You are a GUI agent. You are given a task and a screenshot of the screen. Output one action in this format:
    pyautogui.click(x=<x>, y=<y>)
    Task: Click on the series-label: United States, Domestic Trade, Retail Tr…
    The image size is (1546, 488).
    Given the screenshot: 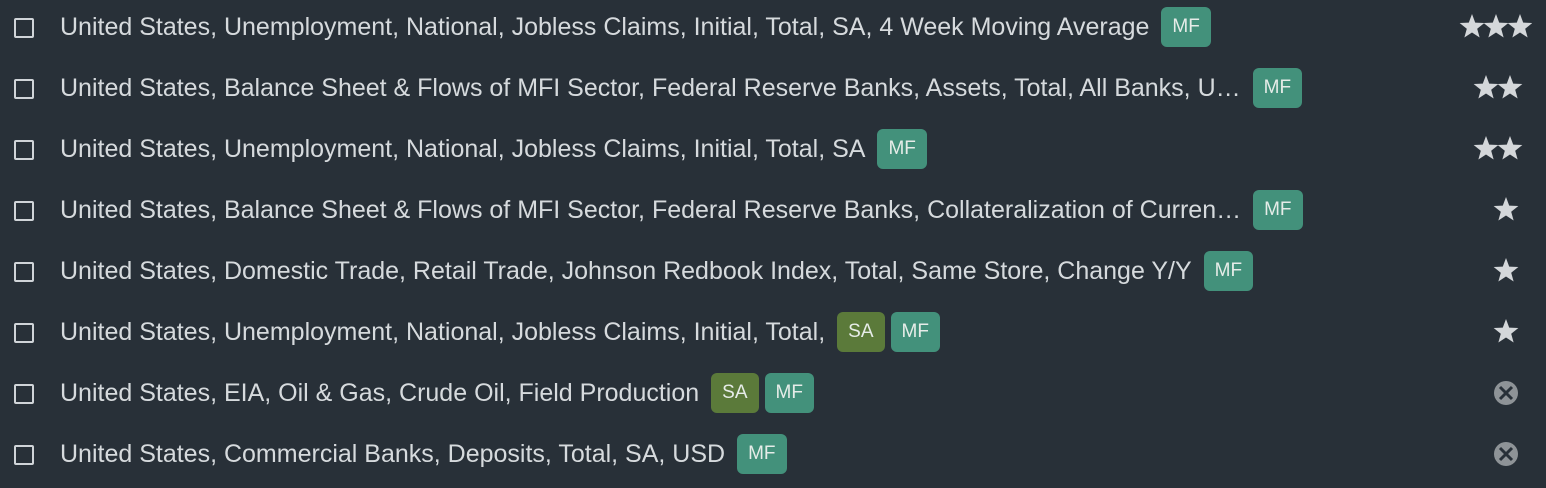 What is the action you would take?
    pyautogui.click(x=657, y=271)
    